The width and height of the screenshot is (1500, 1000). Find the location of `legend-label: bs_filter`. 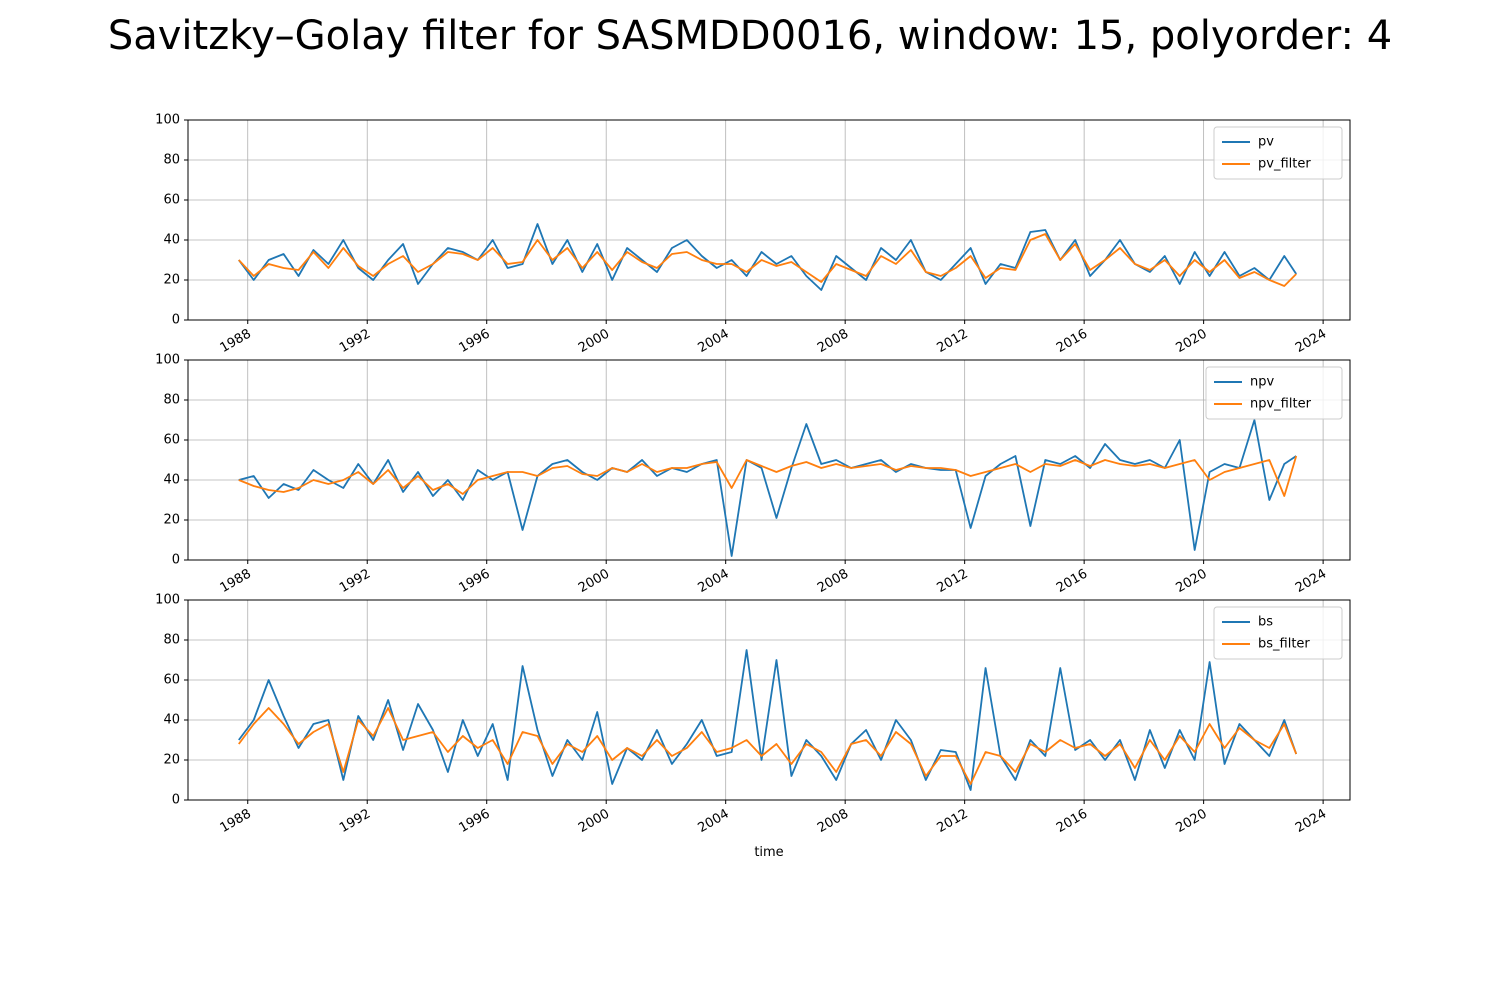

legend-label: bs_filter is located at coordinates (1284, 644).